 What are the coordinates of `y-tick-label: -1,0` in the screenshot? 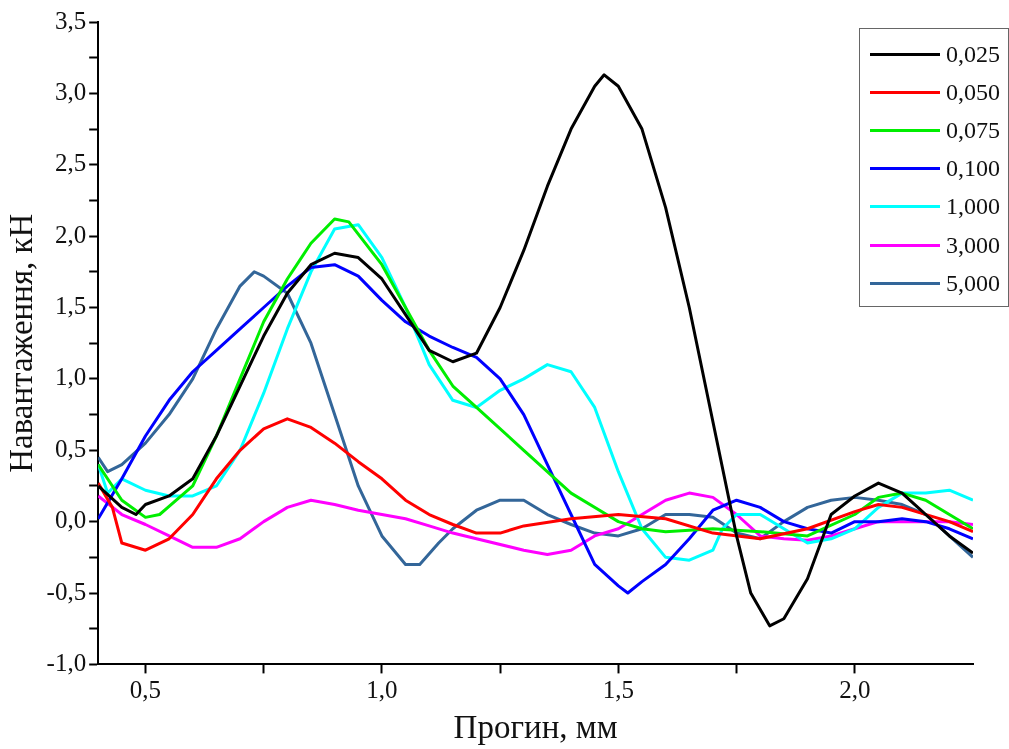 It's located at (66, 662).